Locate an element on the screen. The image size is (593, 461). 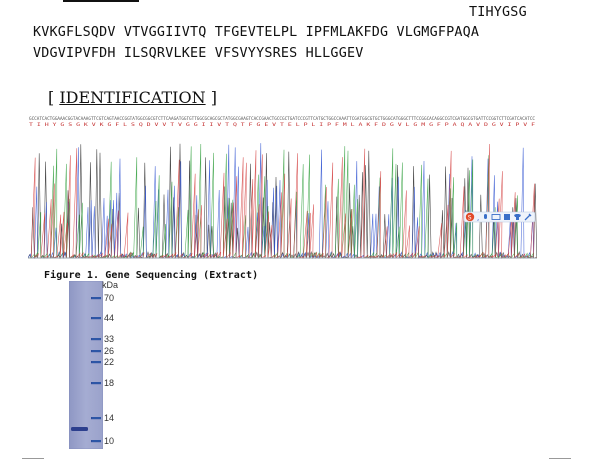
marker-label: 33 is located at coordinates (109, 339).